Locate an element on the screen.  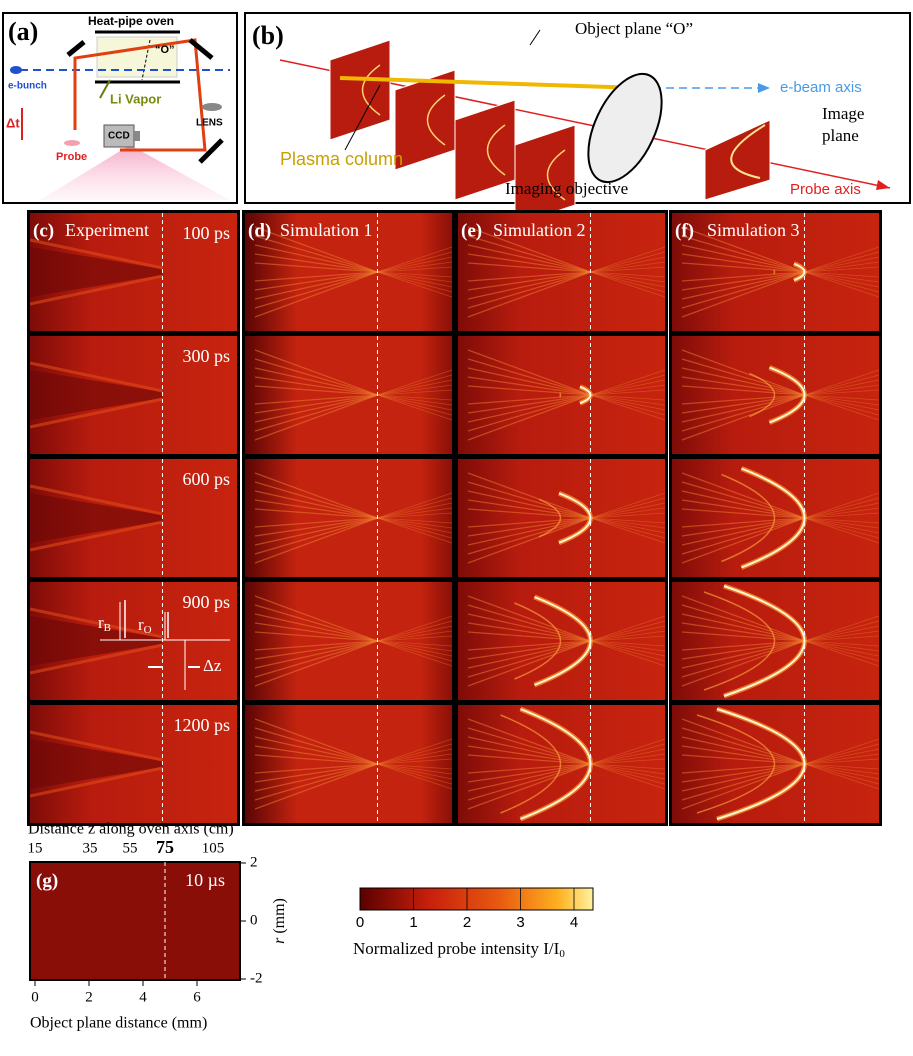
arrowhead is located at coordinates (764, 88).